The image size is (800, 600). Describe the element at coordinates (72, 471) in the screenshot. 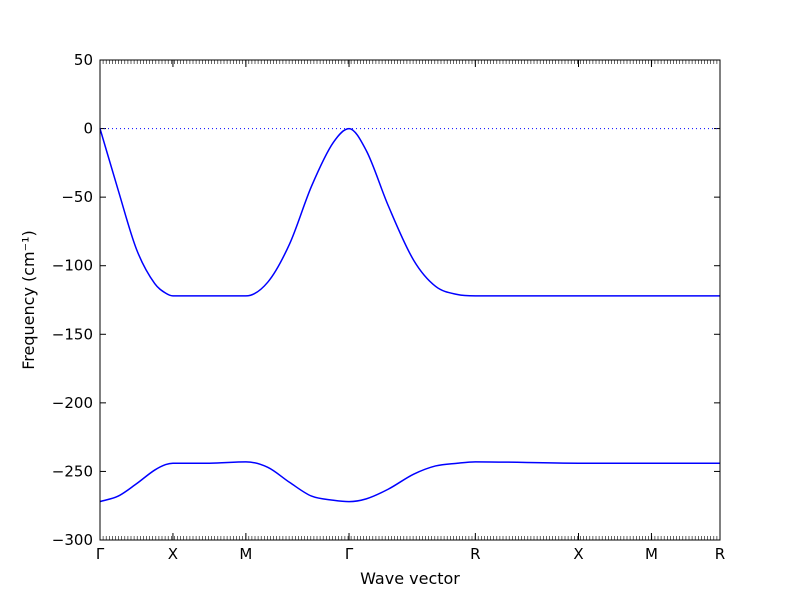

I see `y-tick-label: −250` at that location.